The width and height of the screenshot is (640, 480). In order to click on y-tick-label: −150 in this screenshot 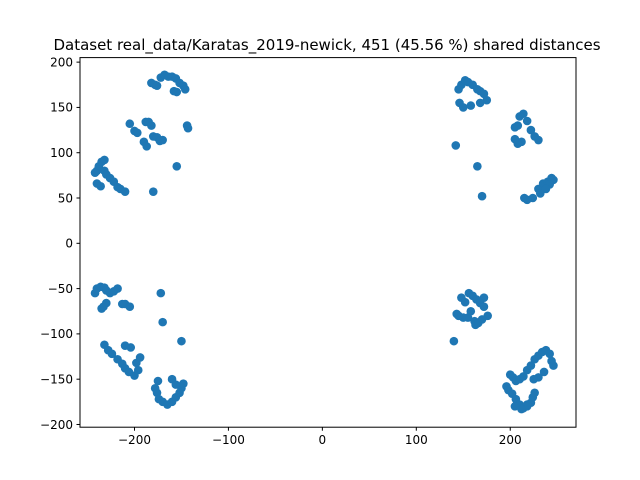, I will do `click(56, 379)`.